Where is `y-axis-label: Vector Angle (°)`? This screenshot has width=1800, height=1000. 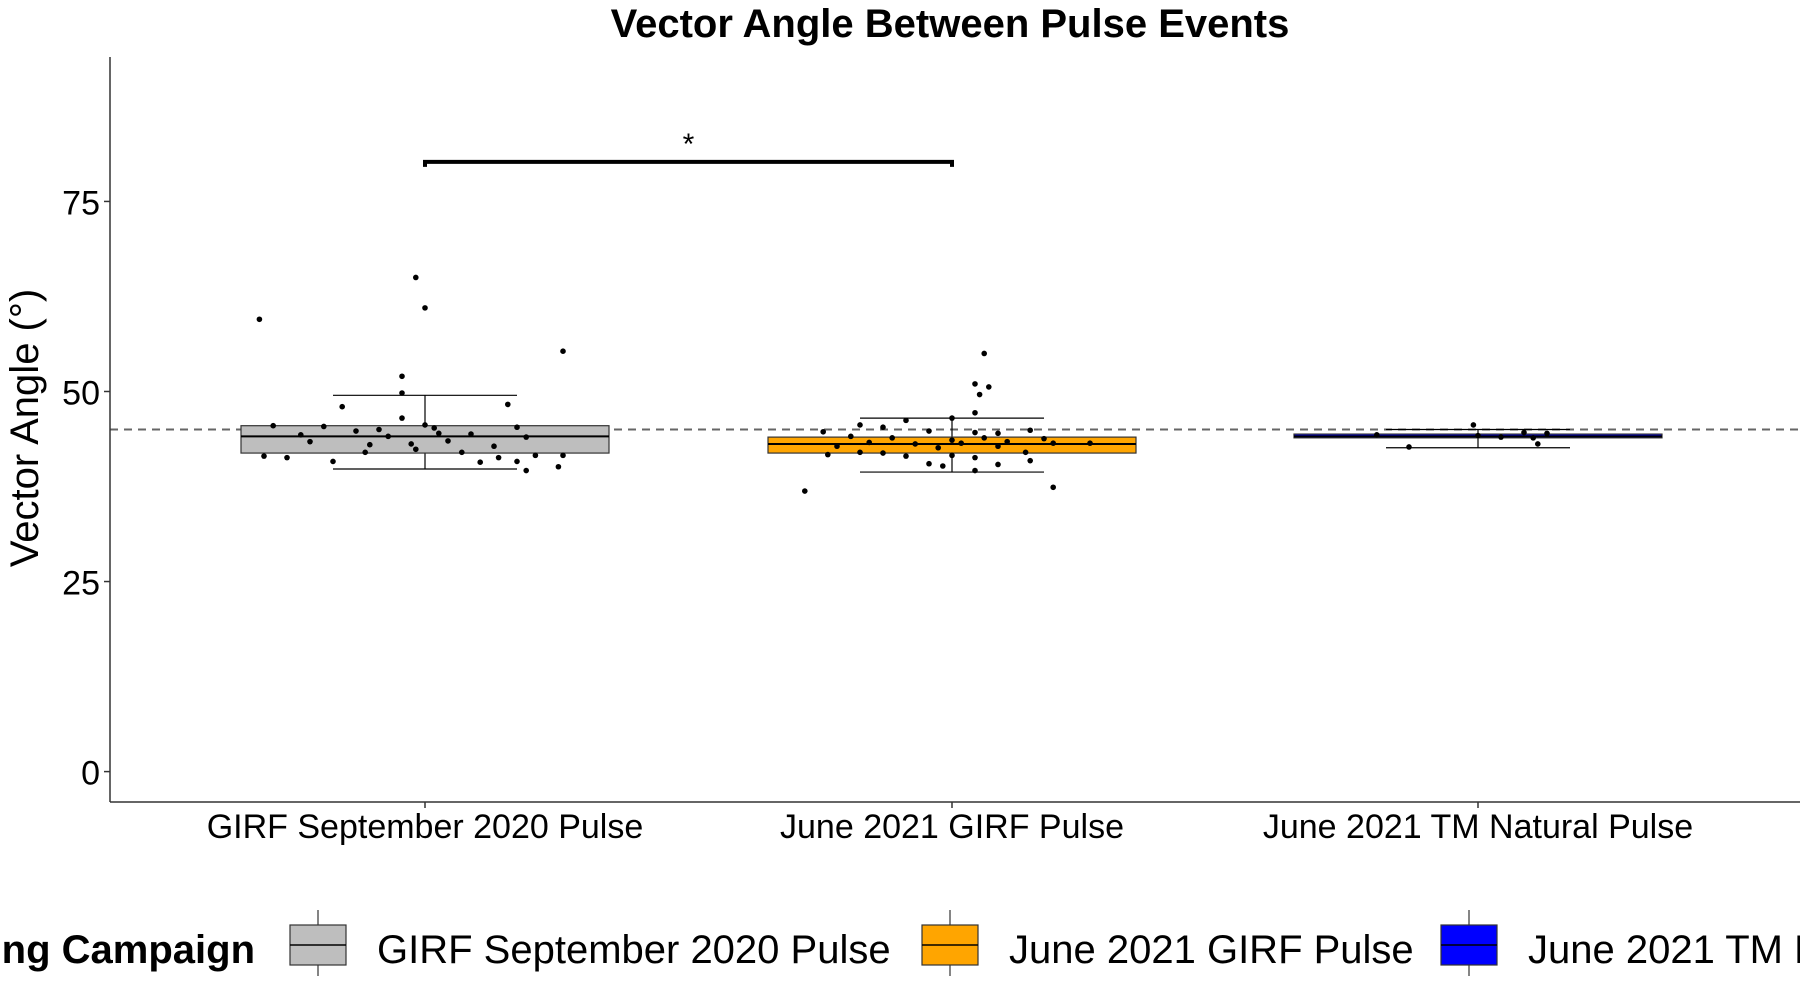
y-axis-label: Vector Angle (°) is located at coordinates (25, 428).